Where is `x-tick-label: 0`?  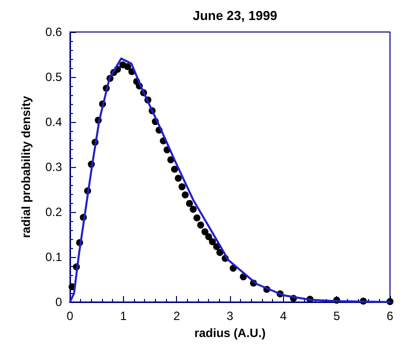 x-tick-label: 0 is located at coordinates (70, 316).